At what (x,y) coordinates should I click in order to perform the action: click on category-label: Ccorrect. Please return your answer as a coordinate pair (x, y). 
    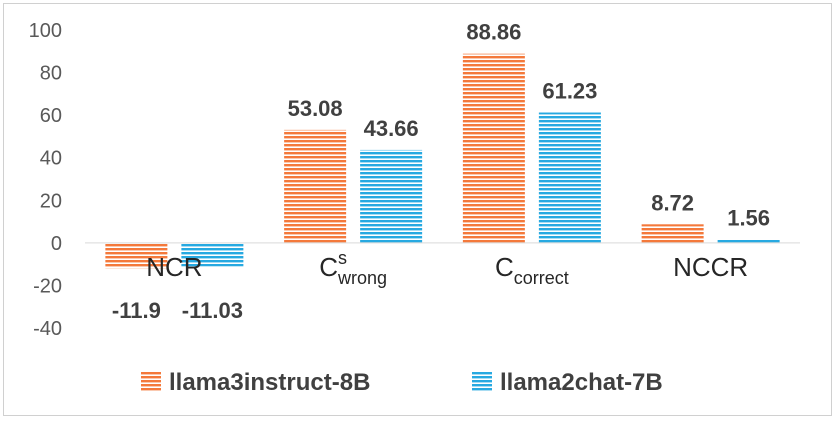
    Looking at the image, I should click on (532, 270).